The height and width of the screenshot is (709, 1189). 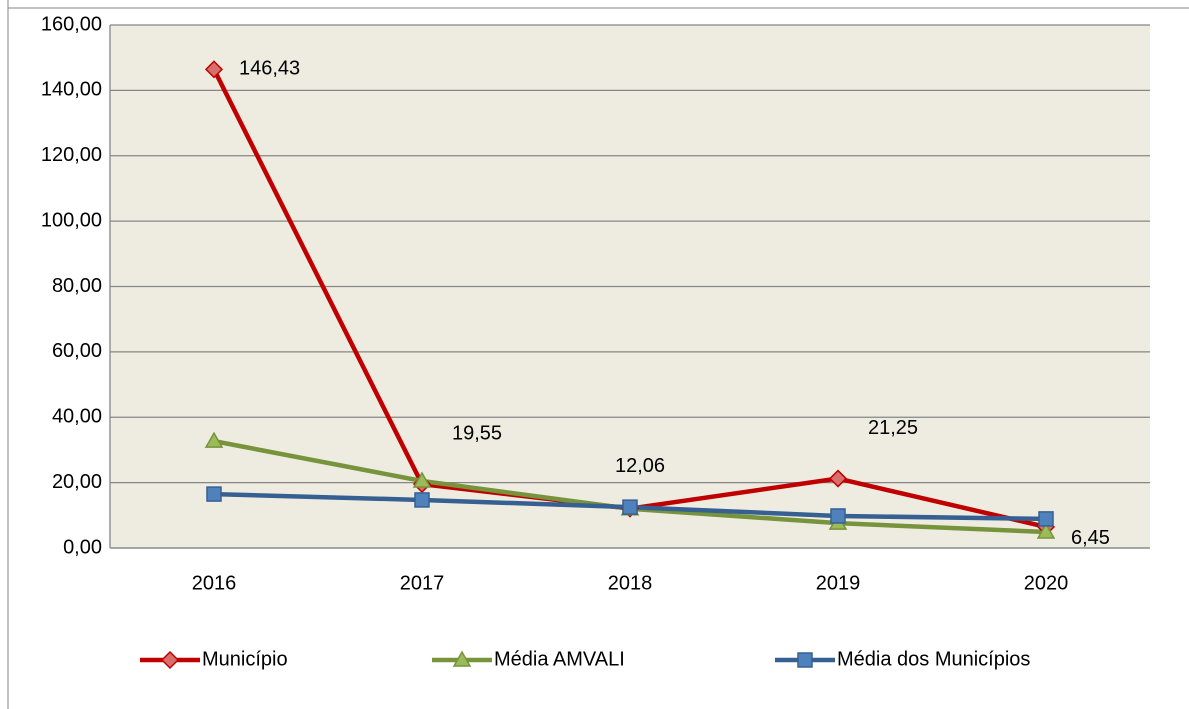 What do you see at coordinates (1046, 583) in the screenshot?
I see `x-tick-label: 2020` at bounding box center [1046, 583].